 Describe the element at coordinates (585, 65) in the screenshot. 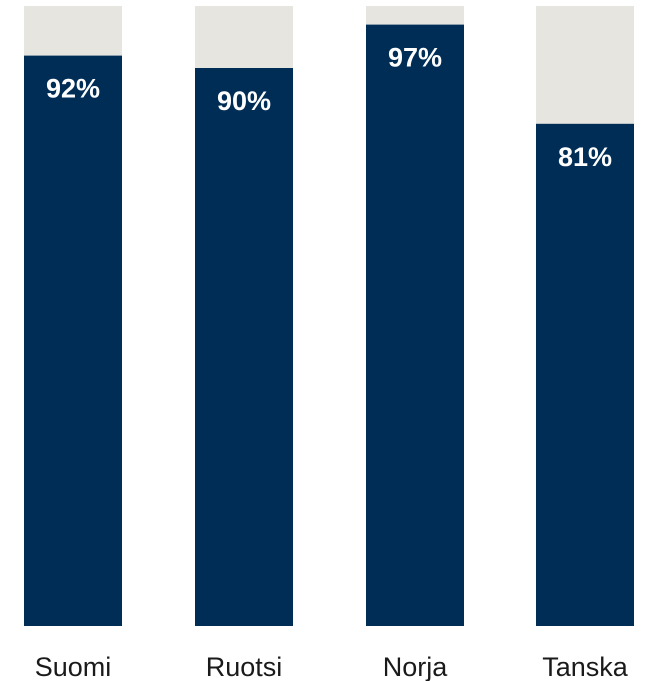

I see `bar-remainder-tanska` at that location.